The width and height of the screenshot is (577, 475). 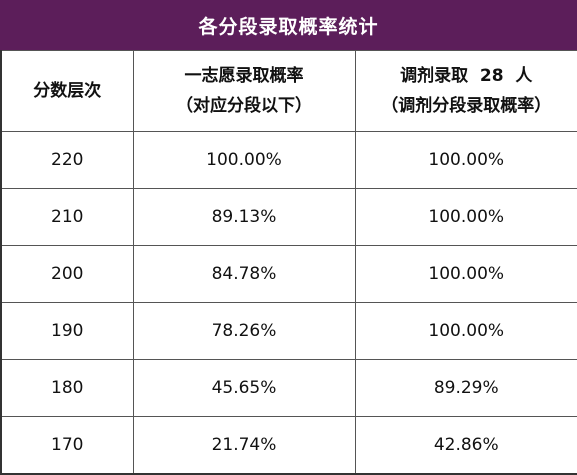 I want to click on table-row: 180 45.65% 89.29%, so click(x=289, y=388).